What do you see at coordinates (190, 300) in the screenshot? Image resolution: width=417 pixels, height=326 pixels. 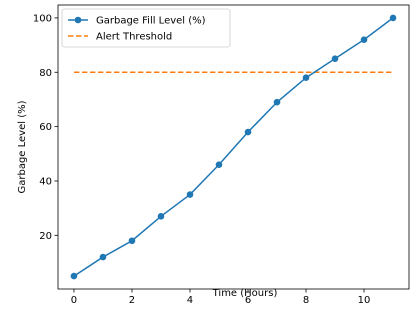 I see `x-tick-label: 4` at bounding box center [190, 300].